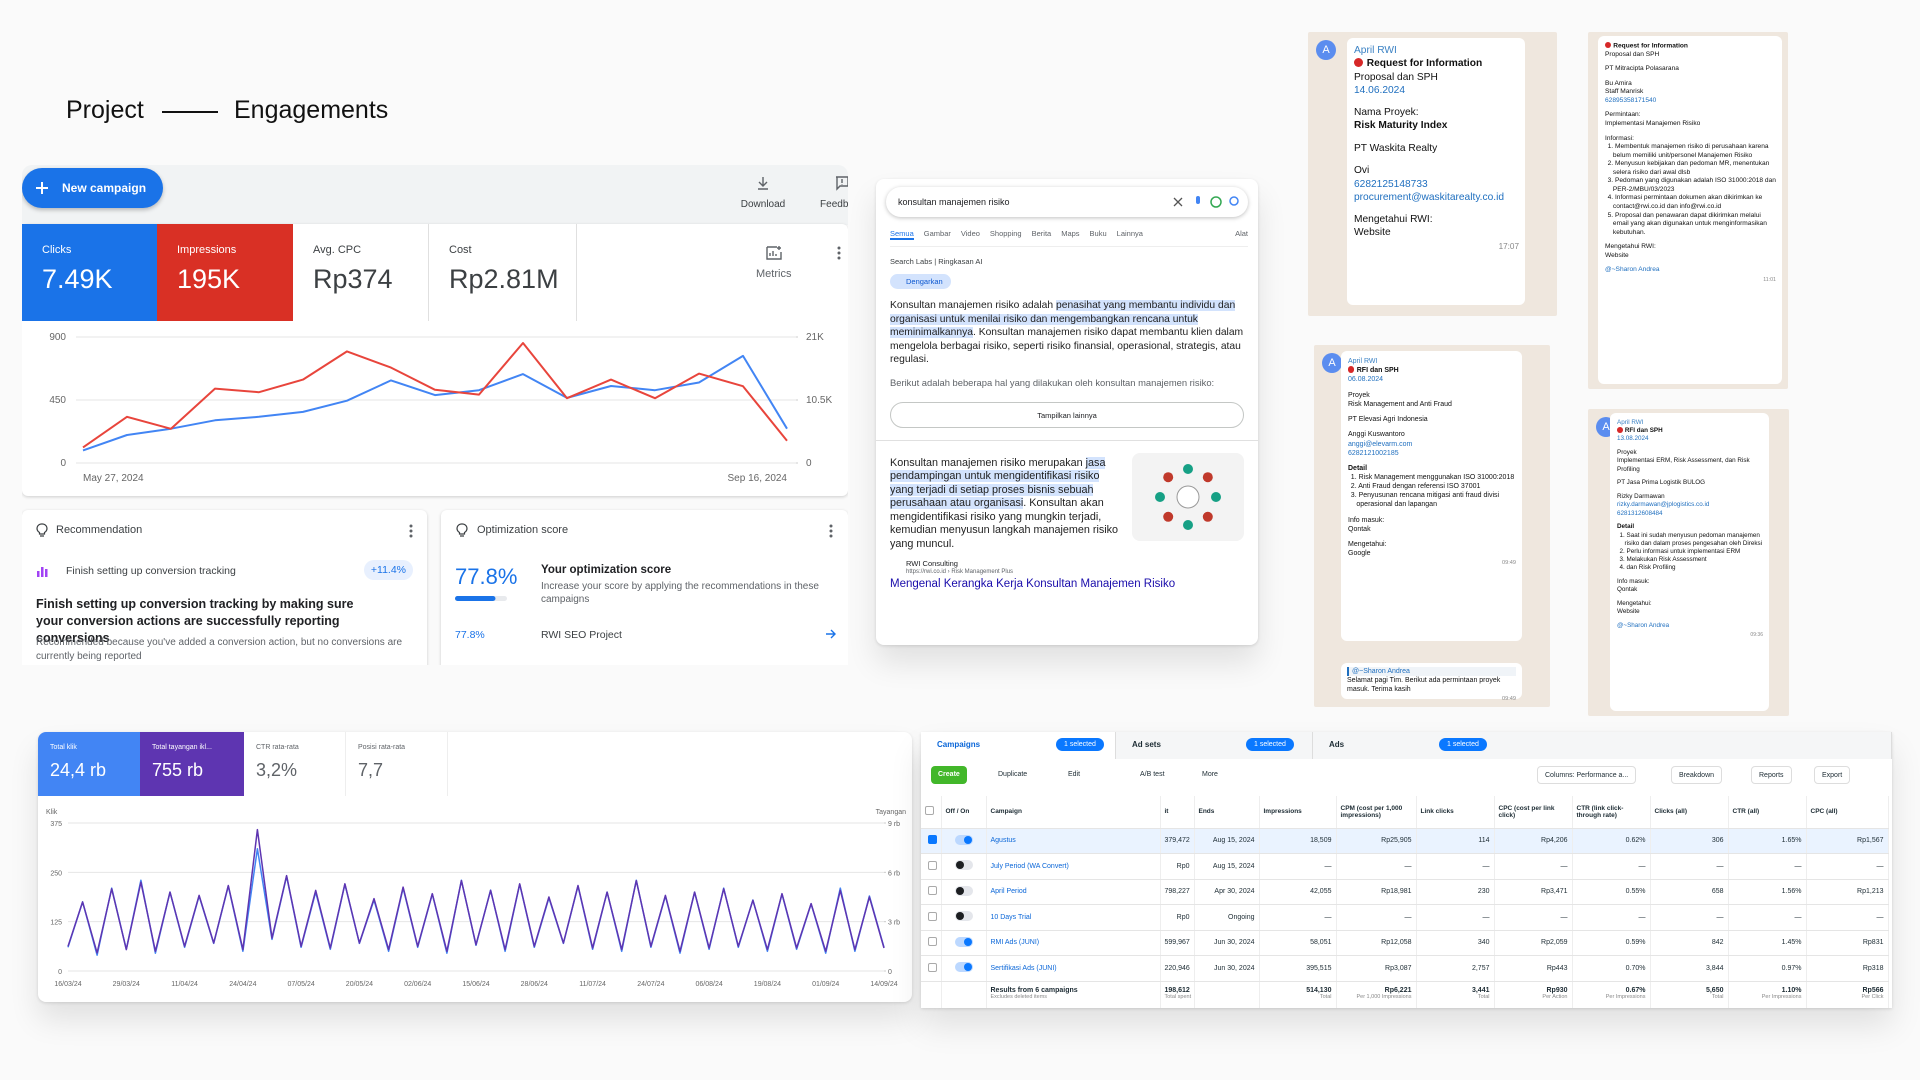 The height and width of the screenshot is (1080, 1920). Describe the element at coordinates (1632, 270) in the screenshot. I see `message-line: @~Sharon Andrea` at that location.